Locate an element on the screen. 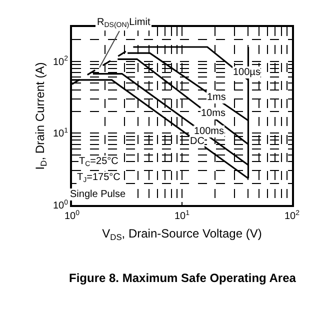  y-tick-label: 10$^{1}$ is located at coordinates (60, 133).